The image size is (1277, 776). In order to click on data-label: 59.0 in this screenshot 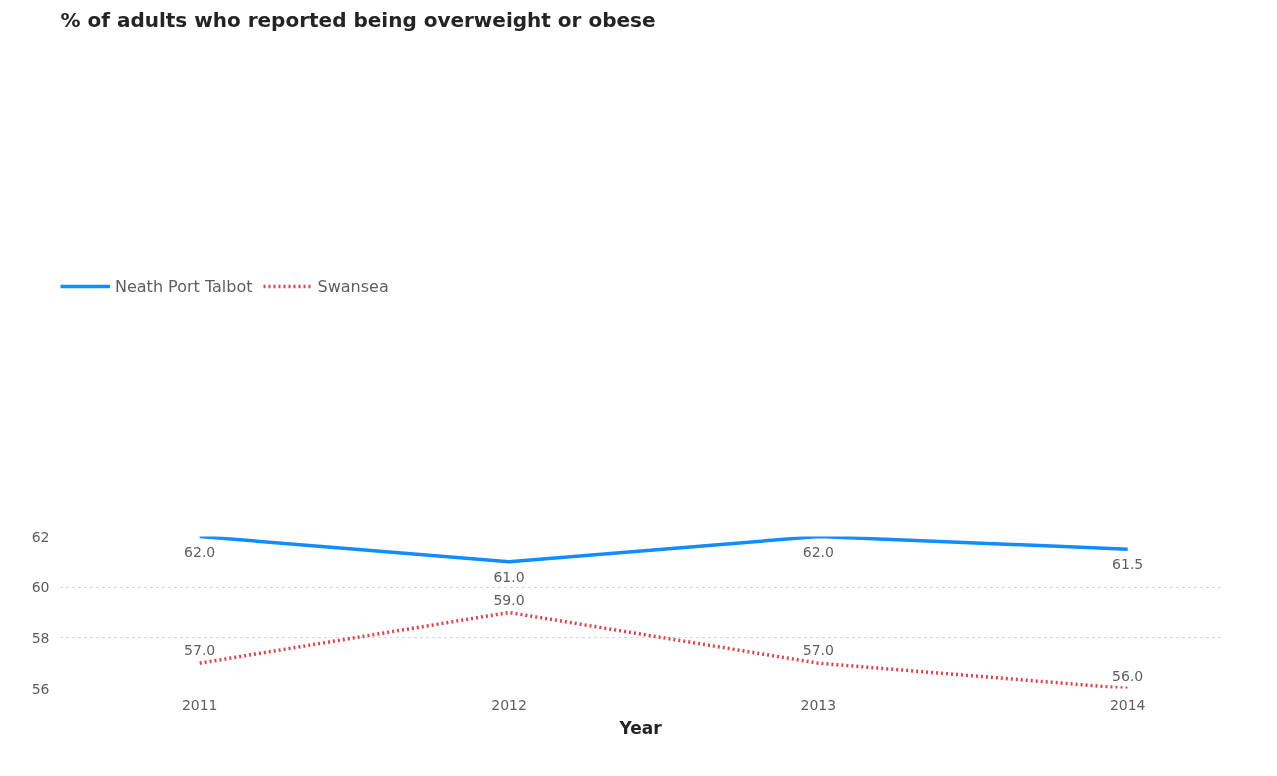, I will do `click(509, 599)`.